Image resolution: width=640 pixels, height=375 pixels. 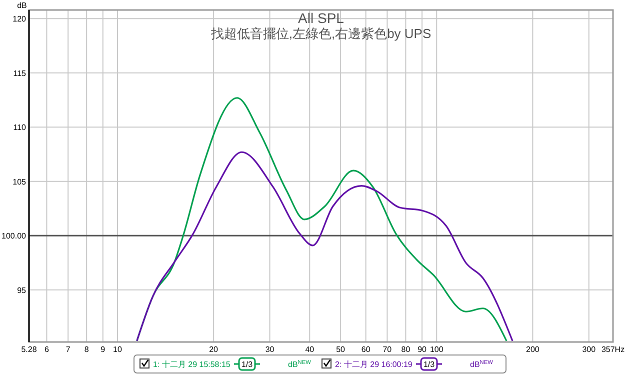 I want to click on x-tick-label: 20, so click(x=214, y=349).